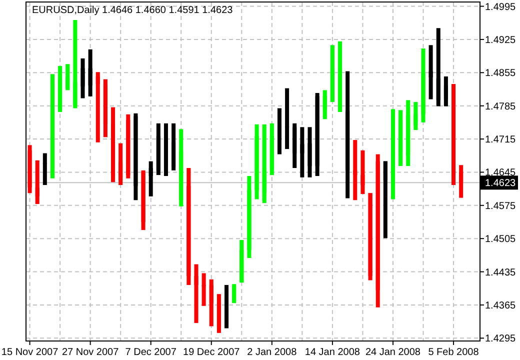 The width and height of the screenshot is (520, 360). Describe the element at coordinates (500, 240) in the screenshot. I see `y-tick-label: 1.4505` at that location.